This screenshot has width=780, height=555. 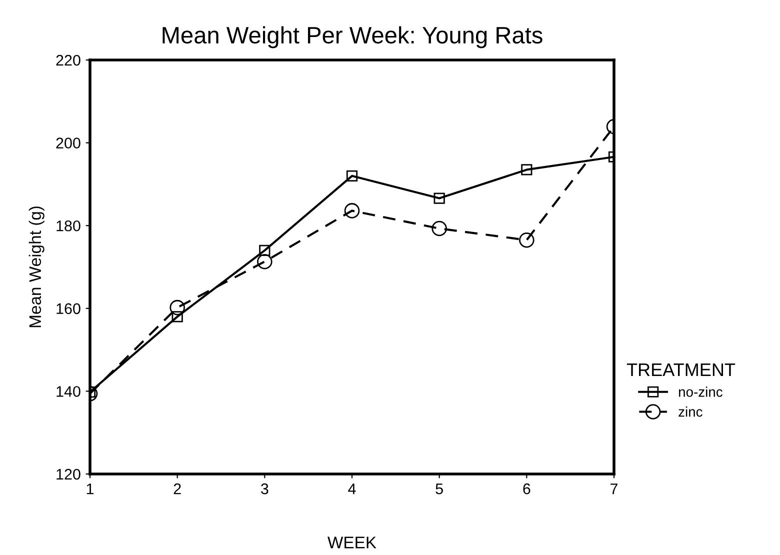 What do you see at coordinates (352, 542) in the screenshot?
I see `x-axis-title: WEEK` at bounding box center [352, 542].